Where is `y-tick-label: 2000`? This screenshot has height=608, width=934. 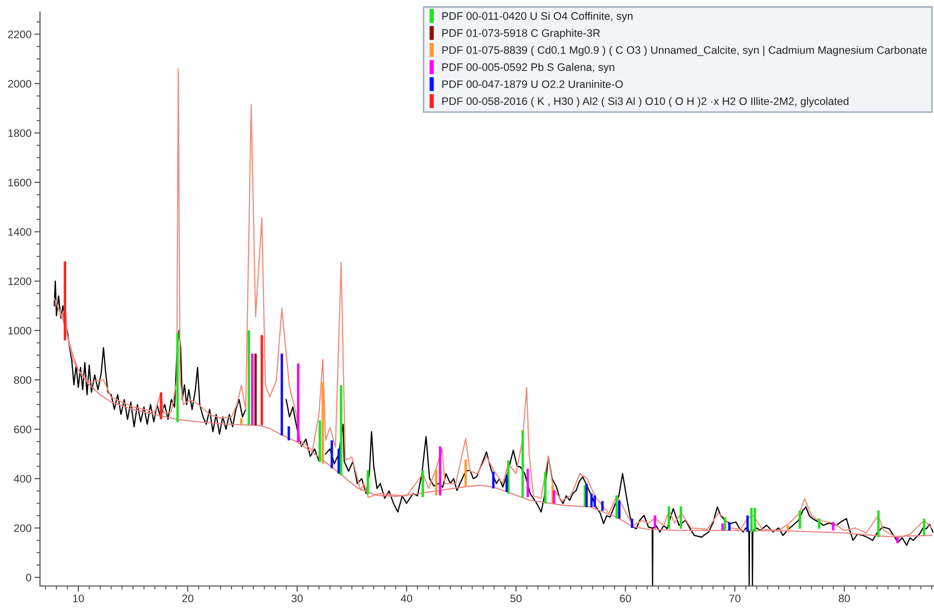 y-tick-label: 2000 is located at coordinates (20, 84).